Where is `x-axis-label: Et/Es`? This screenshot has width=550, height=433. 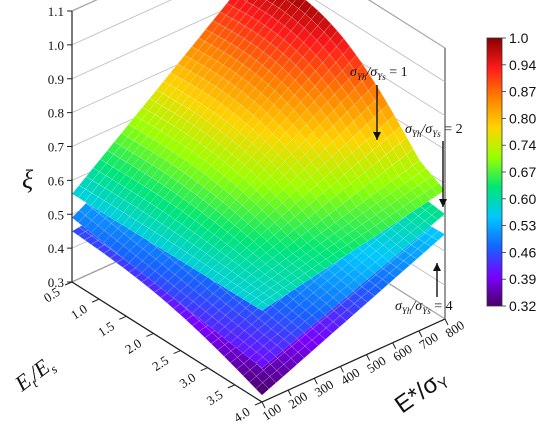 x-axis-label: Et/Es is located at coordinates (34, 375).